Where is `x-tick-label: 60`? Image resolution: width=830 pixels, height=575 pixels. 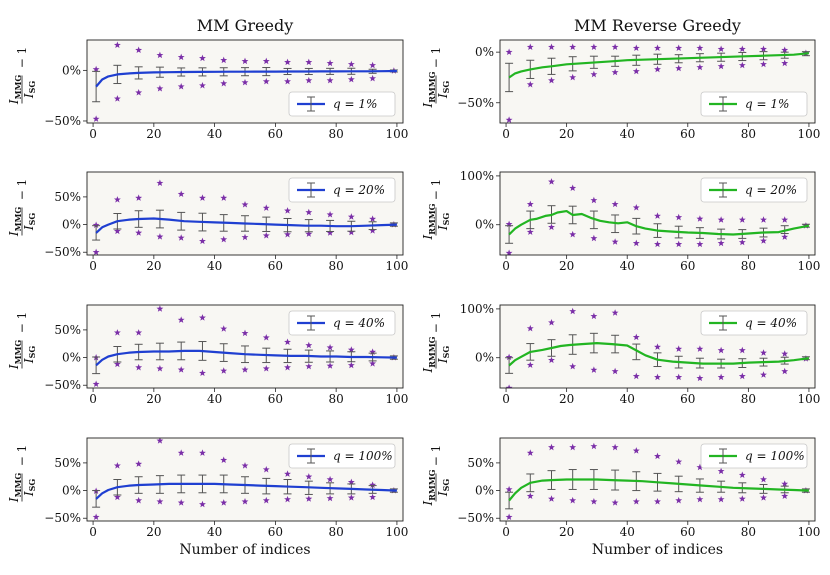 x-tick-label: 60 is located at coordinates (687, 266).